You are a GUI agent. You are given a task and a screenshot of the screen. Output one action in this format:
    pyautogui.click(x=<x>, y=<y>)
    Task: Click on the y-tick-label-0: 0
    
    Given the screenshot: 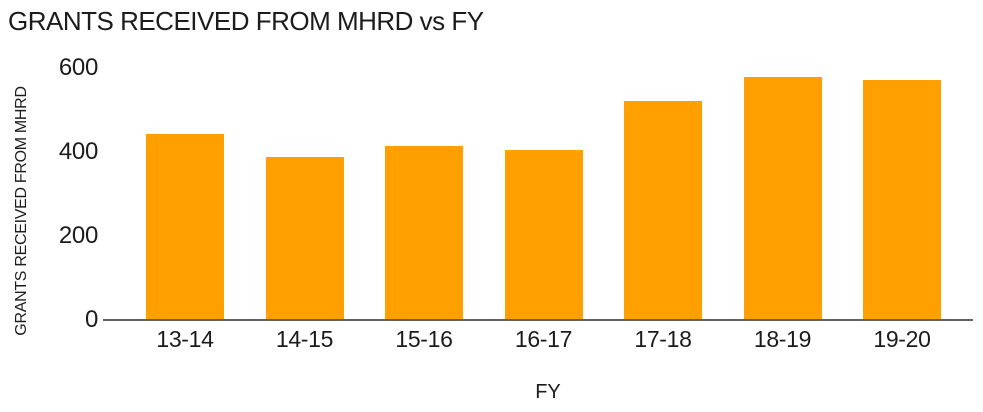 What is the action you would take?
    pyautogui.click(x=91, y=319)
    